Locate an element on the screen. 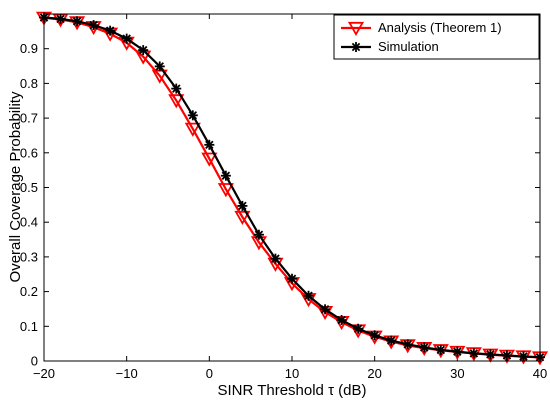  legend-box is located at coordinates (436, 37).